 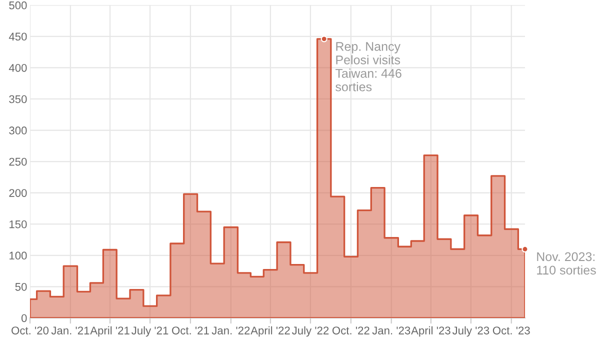 What do you see at coordinates (150, 331) in the screenshot?
I see `x-tick-label: July '21` at bounding box center [150, 331].